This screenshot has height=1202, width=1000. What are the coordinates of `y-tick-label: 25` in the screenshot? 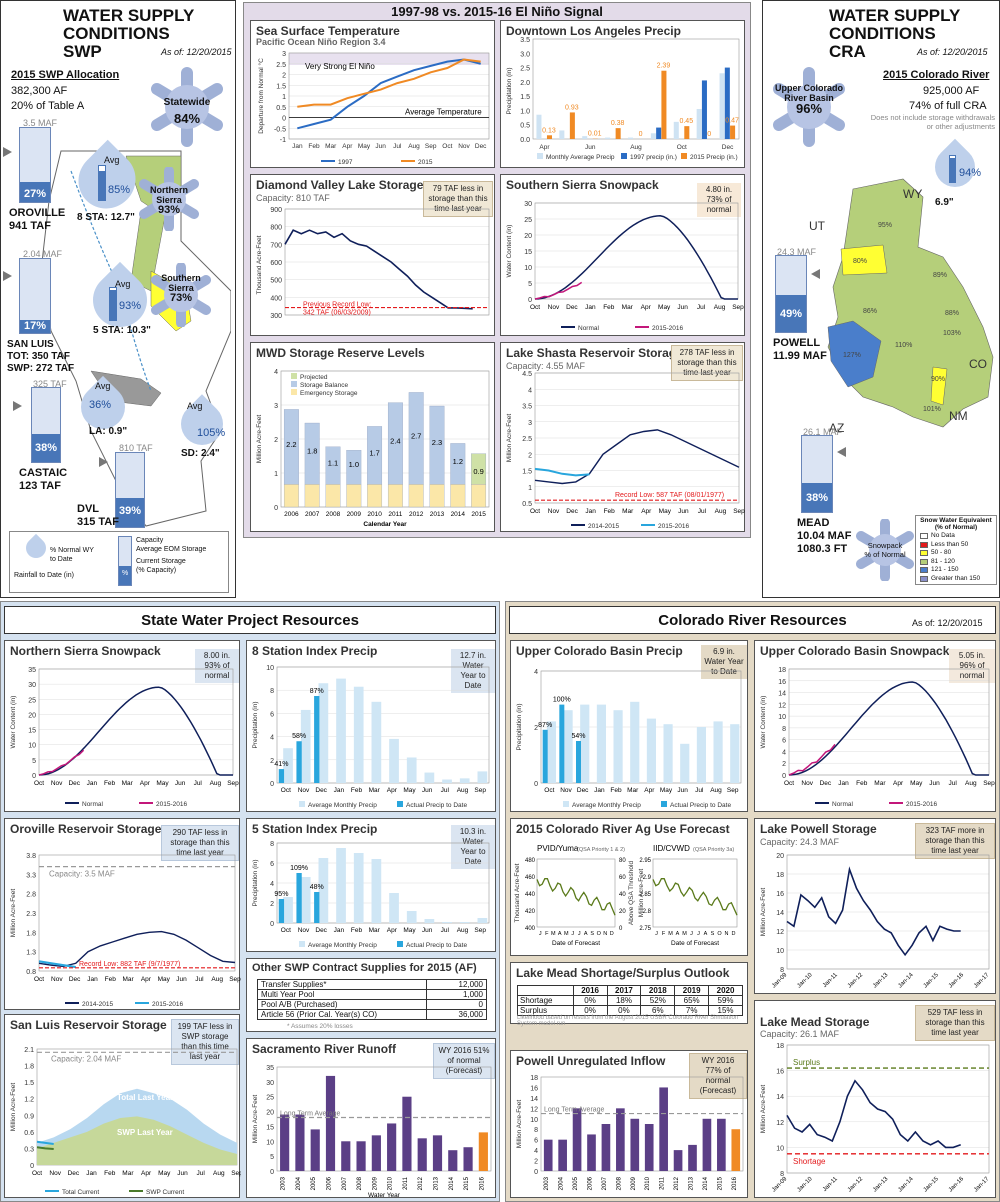 It's located at (270, 1098).